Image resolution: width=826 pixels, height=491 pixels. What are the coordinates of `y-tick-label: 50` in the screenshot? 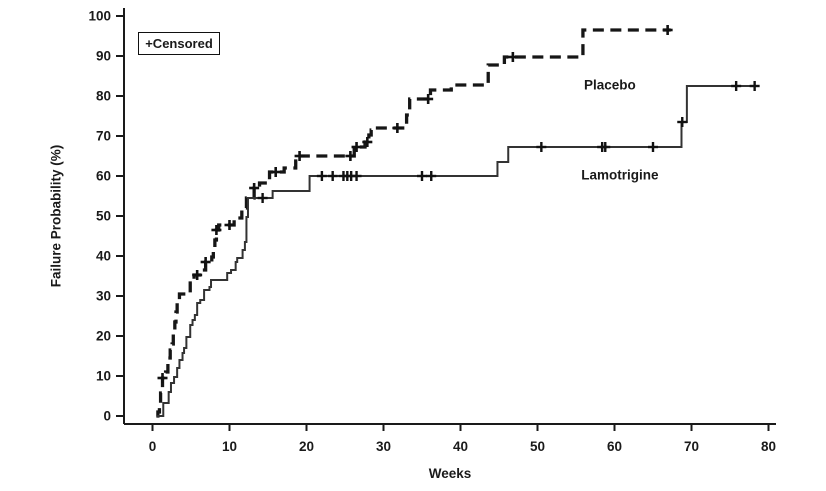 It's located at (103, 216).